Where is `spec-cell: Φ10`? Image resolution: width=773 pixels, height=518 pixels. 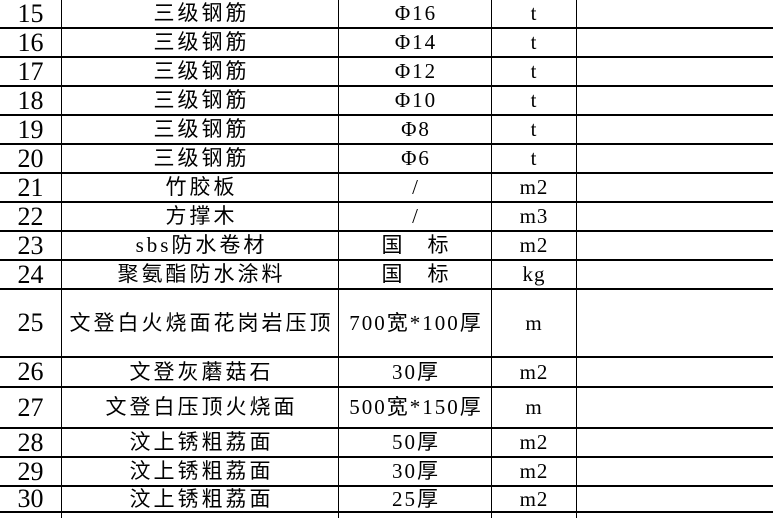
spec-cell: Φ10 is located at coordinates (415, 101).